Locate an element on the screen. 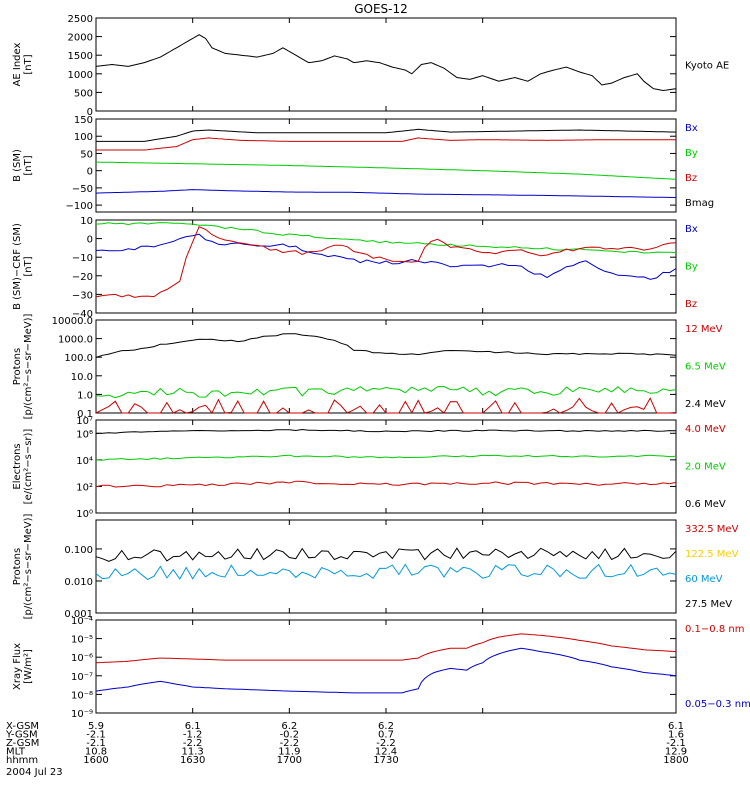 This screenshot has width=750, height=800. footer-cell: 1730 is located at coordinates (385, 760).